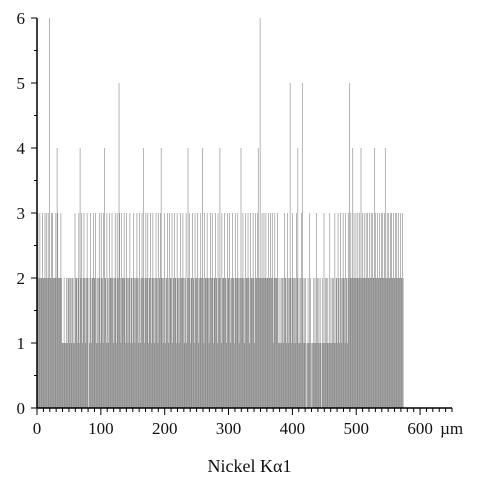  What do you see at coordinates (21, 278) in the screenshot?
I see `y-tick-label: 2` at bounding box center [21, 278].